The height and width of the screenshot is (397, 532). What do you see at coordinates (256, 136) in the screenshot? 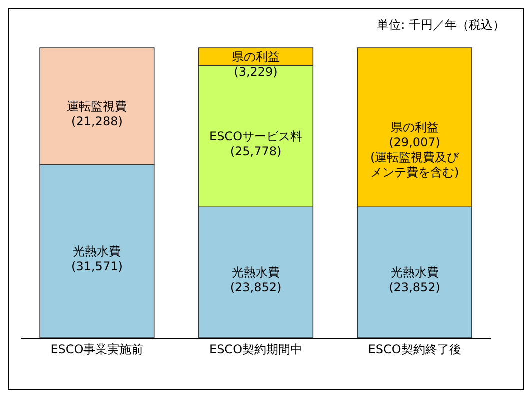
I see `series-label: ESCOサービス料` at bounding box center [256, 136].